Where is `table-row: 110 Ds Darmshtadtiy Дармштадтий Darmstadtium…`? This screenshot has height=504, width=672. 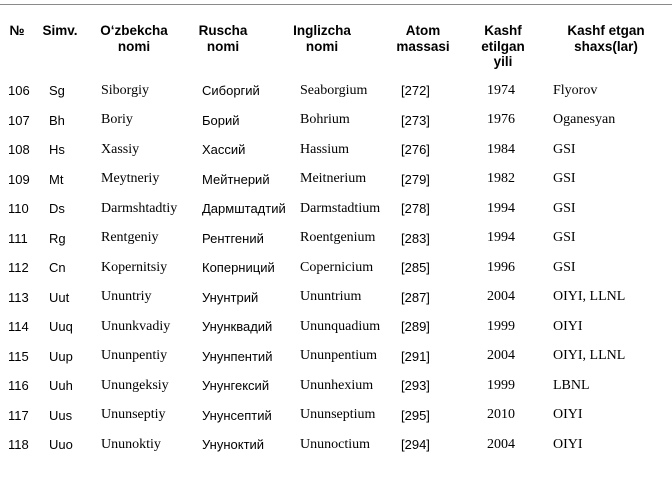 table-row: 110 Ds Darmshtadtiy Дармштадтий Darmstadtium… is located at coordinates (336, 209).